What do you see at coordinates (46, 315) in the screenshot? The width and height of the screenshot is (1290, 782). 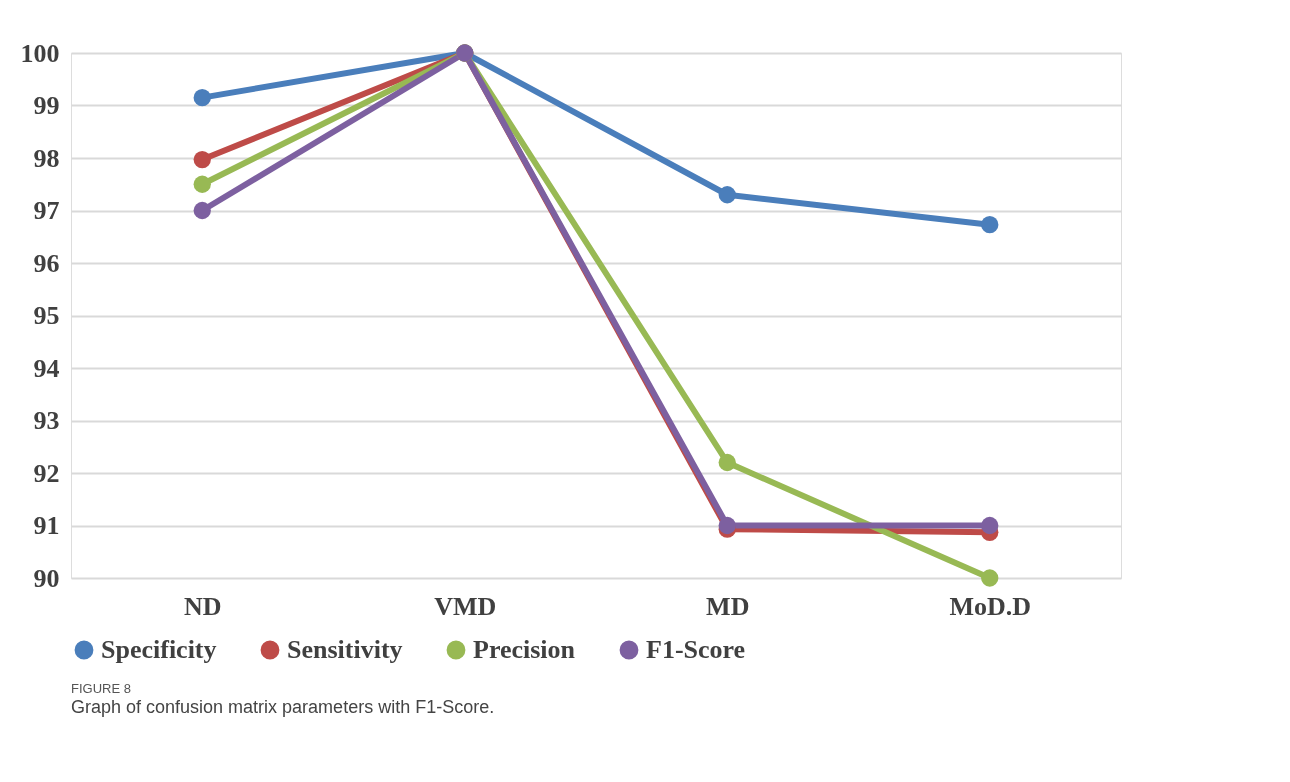 I see `y-tick-label: 95` at bounding box center [46, 315].